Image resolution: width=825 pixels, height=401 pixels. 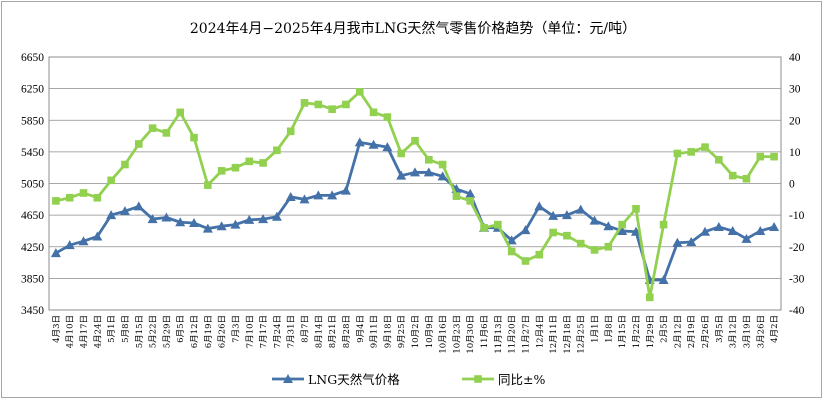 I want to click on x-tick-label: 5月15日, so click(x=140, y=331).